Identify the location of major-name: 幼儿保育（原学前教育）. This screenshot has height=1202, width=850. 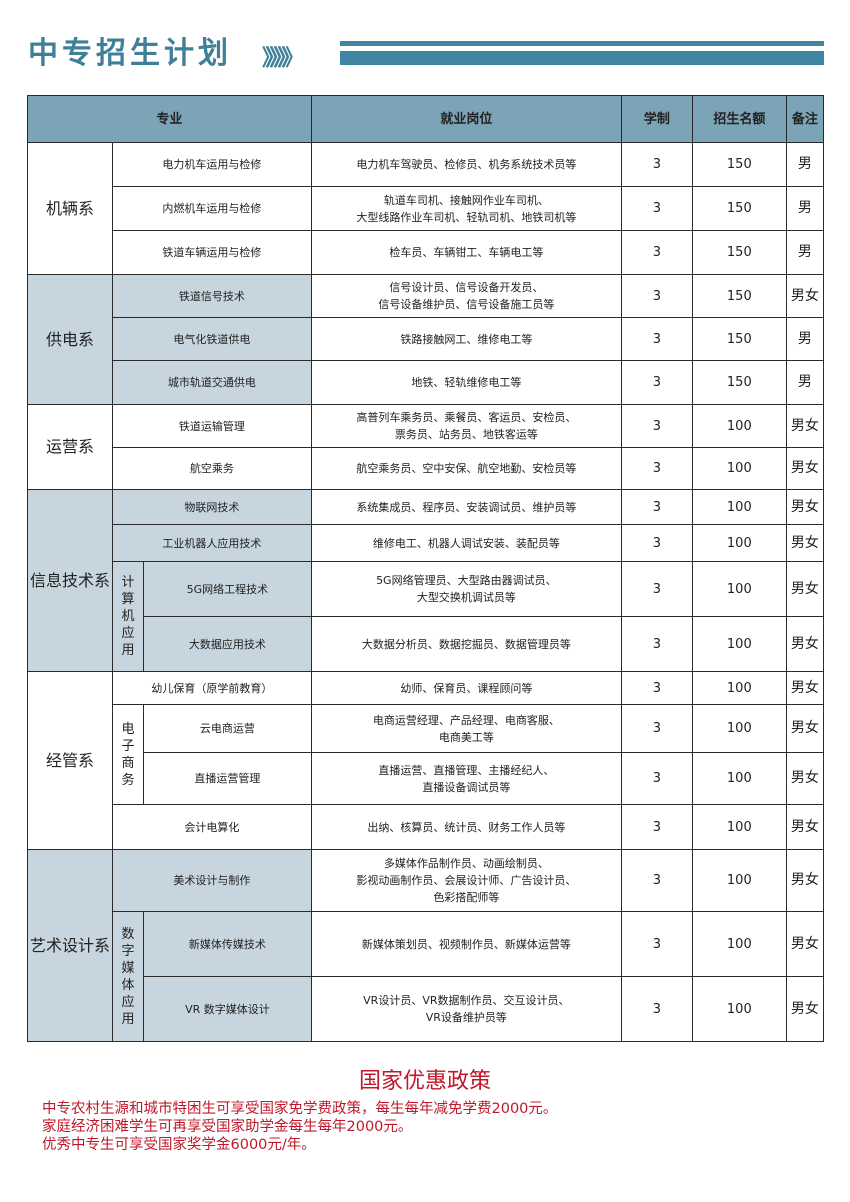
(212, 688).